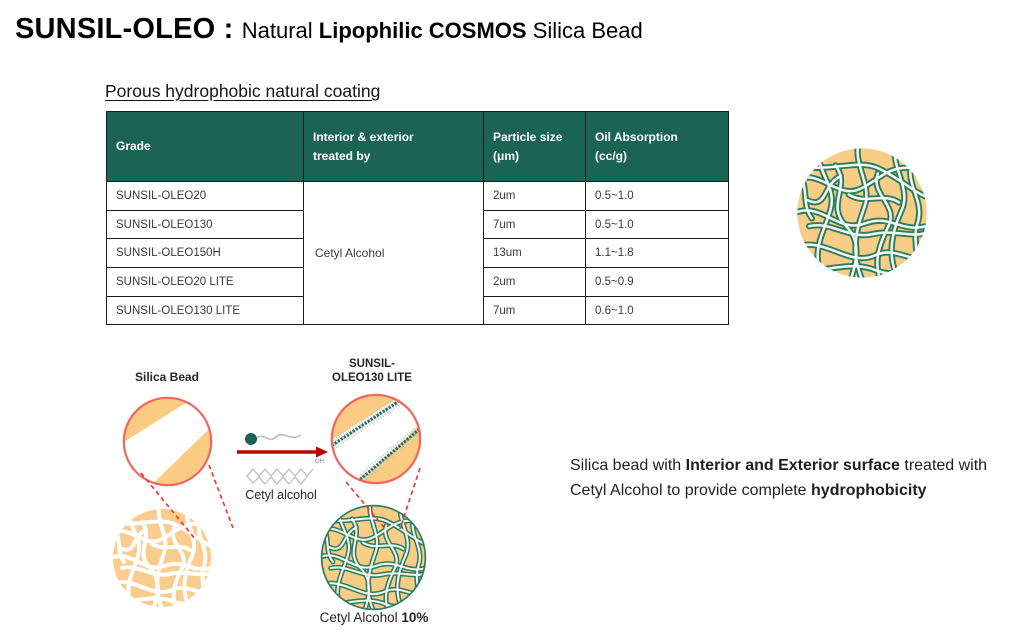  I want to click on header-treated-by: Interior & exterior treated by, so click(393, 146).